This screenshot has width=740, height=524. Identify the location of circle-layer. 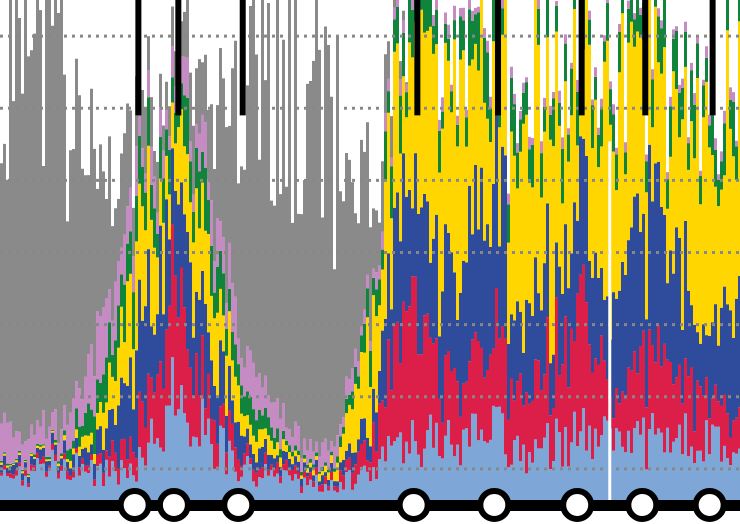
(422, 505).